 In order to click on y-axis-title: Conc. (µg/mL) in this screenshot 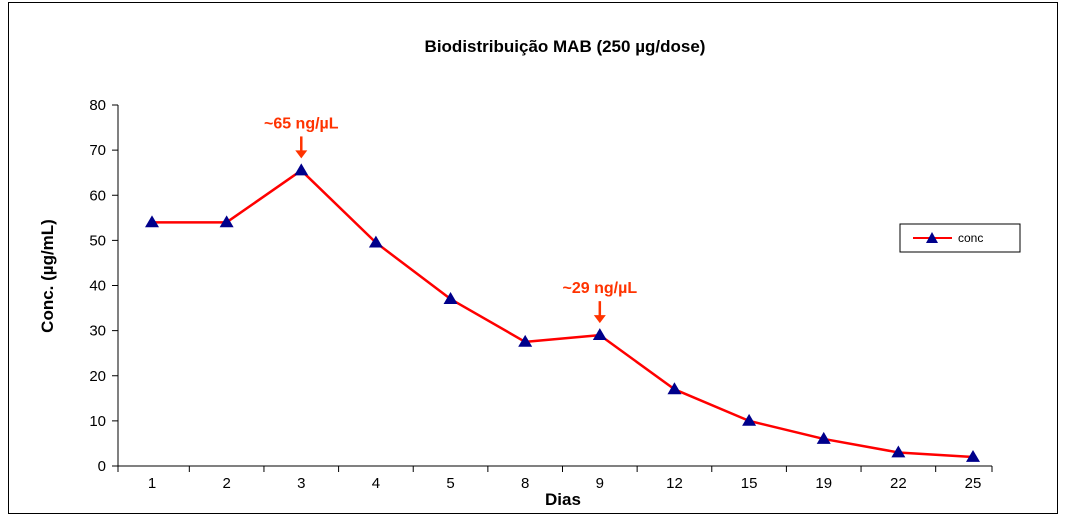, I will do `click(47, 276)`.